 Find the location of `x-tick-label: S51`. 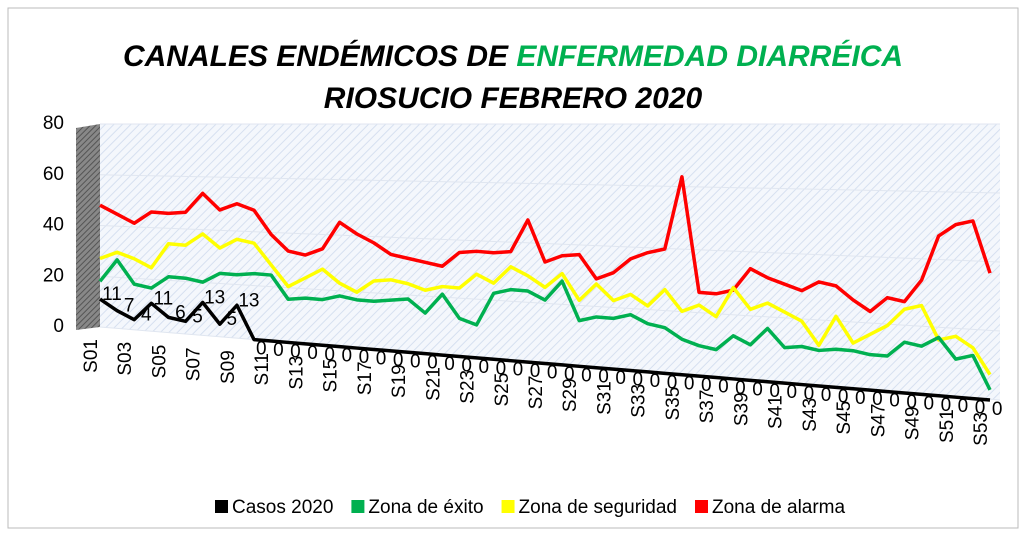

x-tick-label: S51 is located at coordinates (947, 426).